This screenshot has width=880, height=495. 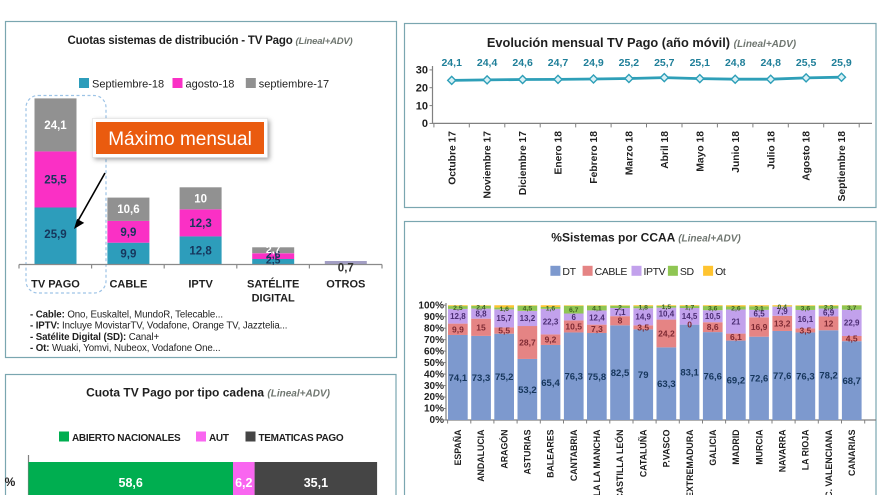 I want to click on svg-text: 3,7, so click(x=852, y=308).